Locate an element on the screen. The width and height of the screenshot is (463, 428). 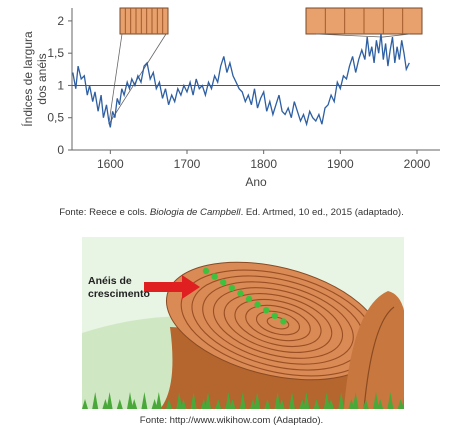
y-tick-label: 0,5 is located at coordinates (55, 118).